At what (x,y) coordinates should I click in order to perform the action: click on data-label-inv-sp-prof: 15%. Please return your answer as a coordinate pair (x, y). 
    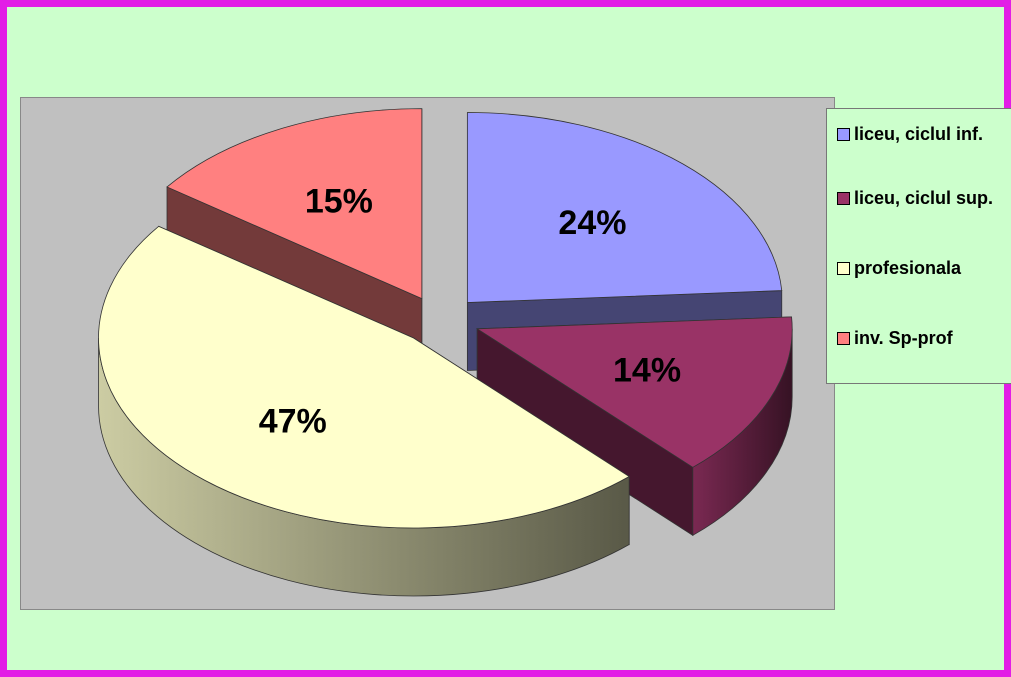
    Looking at the image, I should click on (339, 201).